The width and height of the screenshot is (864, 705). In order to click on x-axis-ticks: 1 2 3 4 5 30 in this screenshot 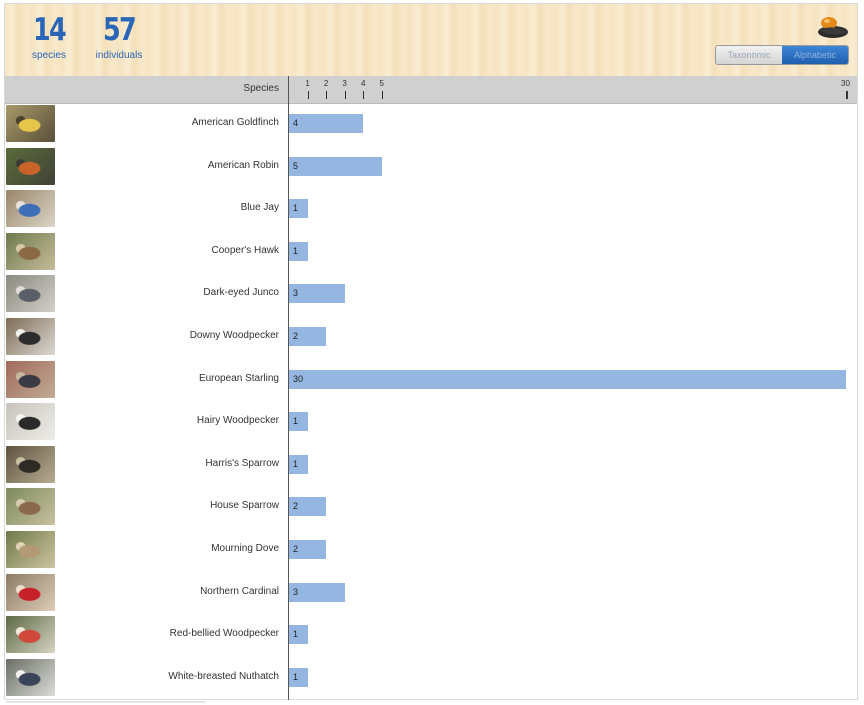, I will do `click(431, 89)`.